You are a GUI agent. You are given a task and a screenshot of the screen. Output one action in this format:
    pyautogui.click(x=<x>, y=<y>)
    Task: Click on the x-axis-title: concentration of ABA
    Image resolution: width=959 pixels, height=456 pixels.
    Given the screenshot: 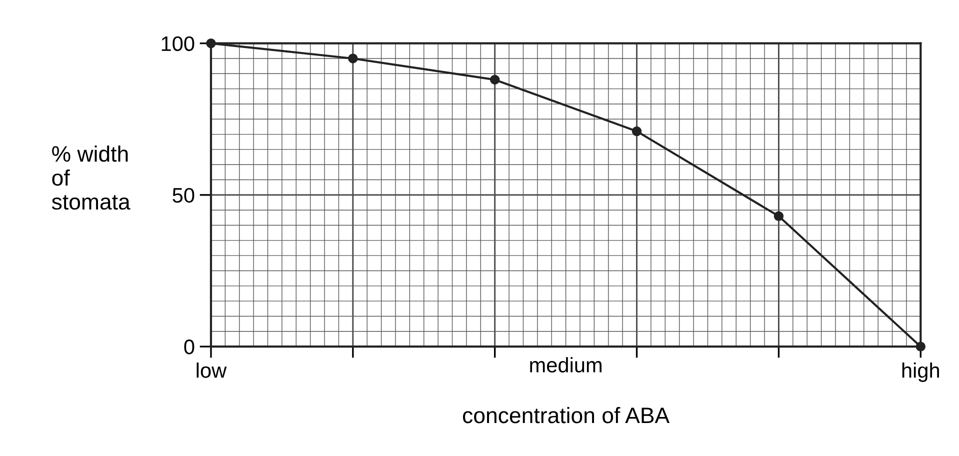 What is the action you would take?
    pyautogui.click(x=566, y=415)
    